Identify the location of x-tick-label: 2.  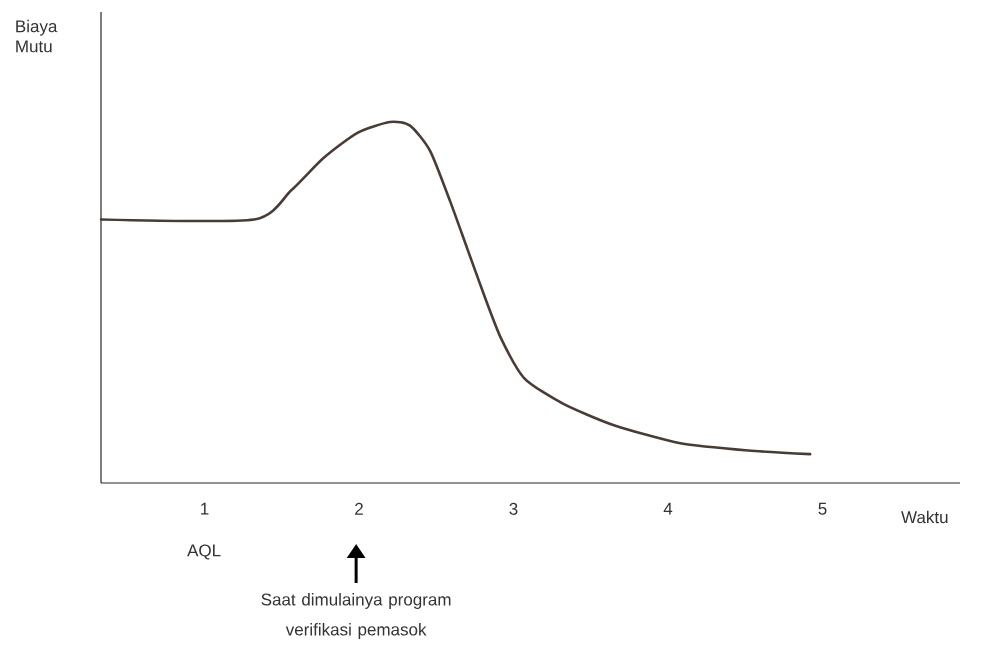
(359, 508).